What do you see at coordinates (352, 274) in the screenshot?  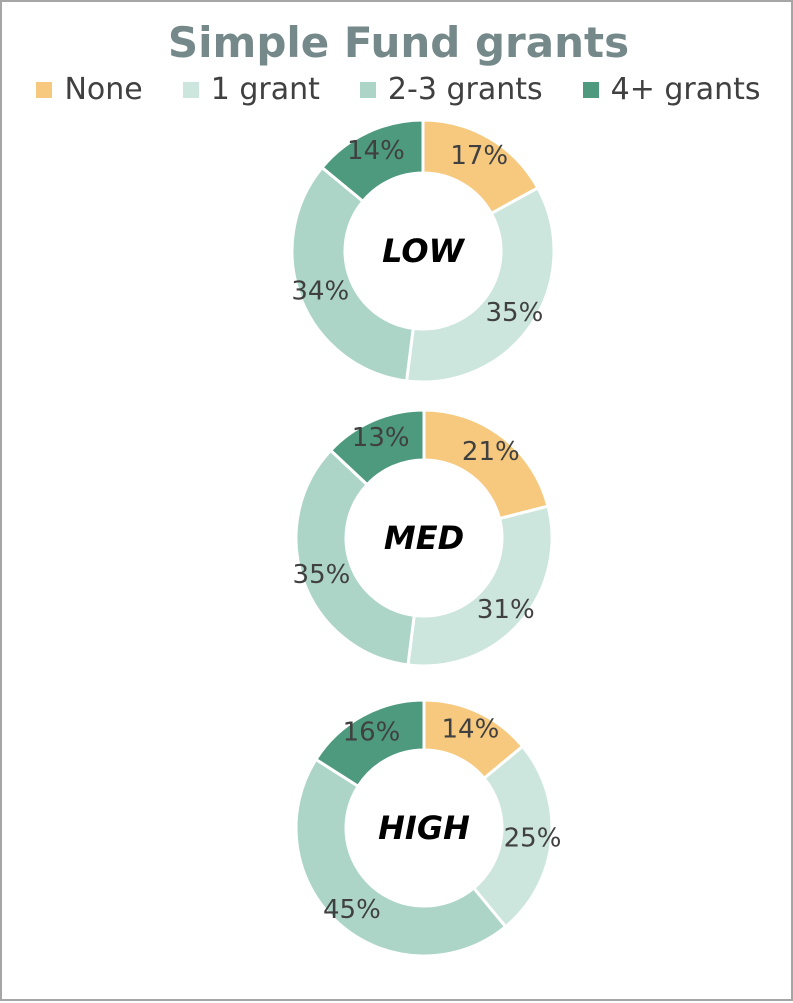 I see `slice-low-2-3-grants` at bounding box center [352, 274].